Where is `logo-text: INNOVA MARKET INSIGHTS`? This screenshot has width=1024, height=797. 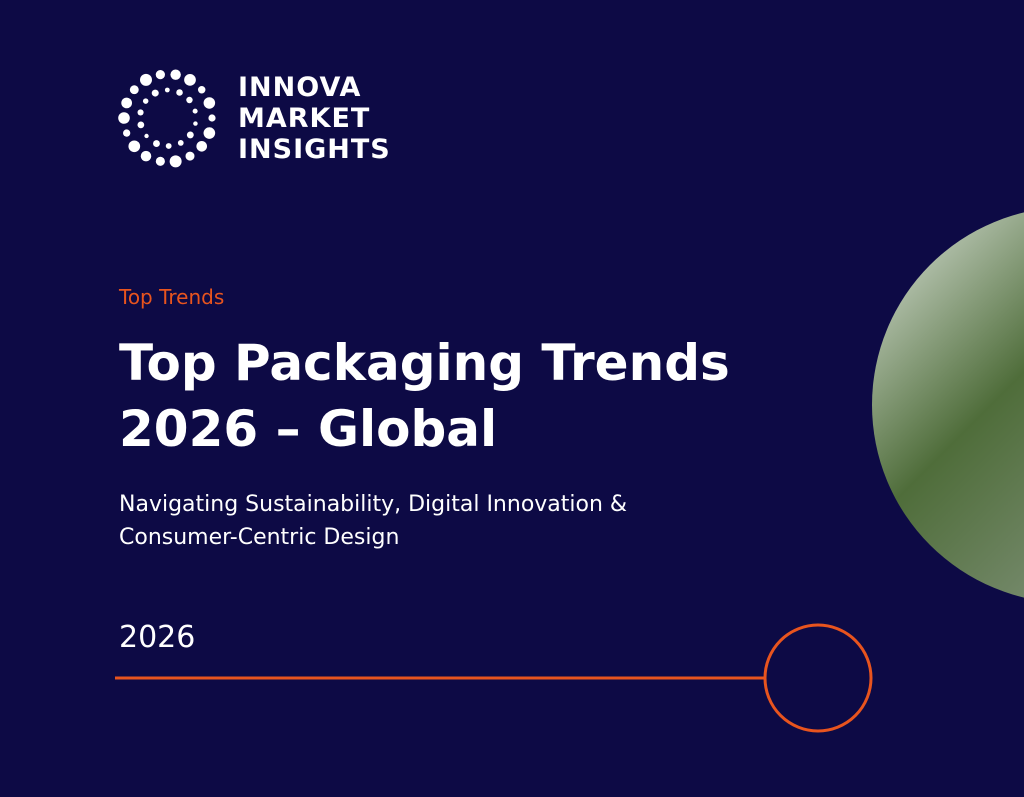 logo-text: INNOVA MARKET INSIGHTS is located at coordinates (314, 118).